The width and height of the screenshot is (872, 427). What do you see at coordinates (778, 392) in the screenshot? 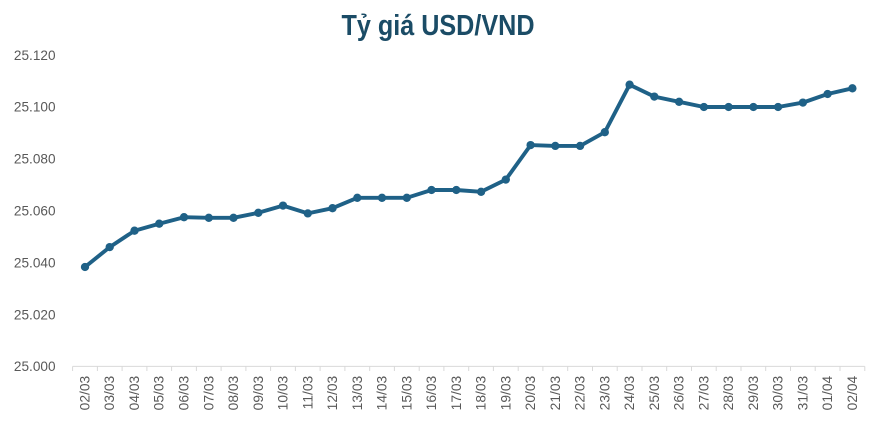
I see `svg-text: 30/03` at bounding box center [778, 392].